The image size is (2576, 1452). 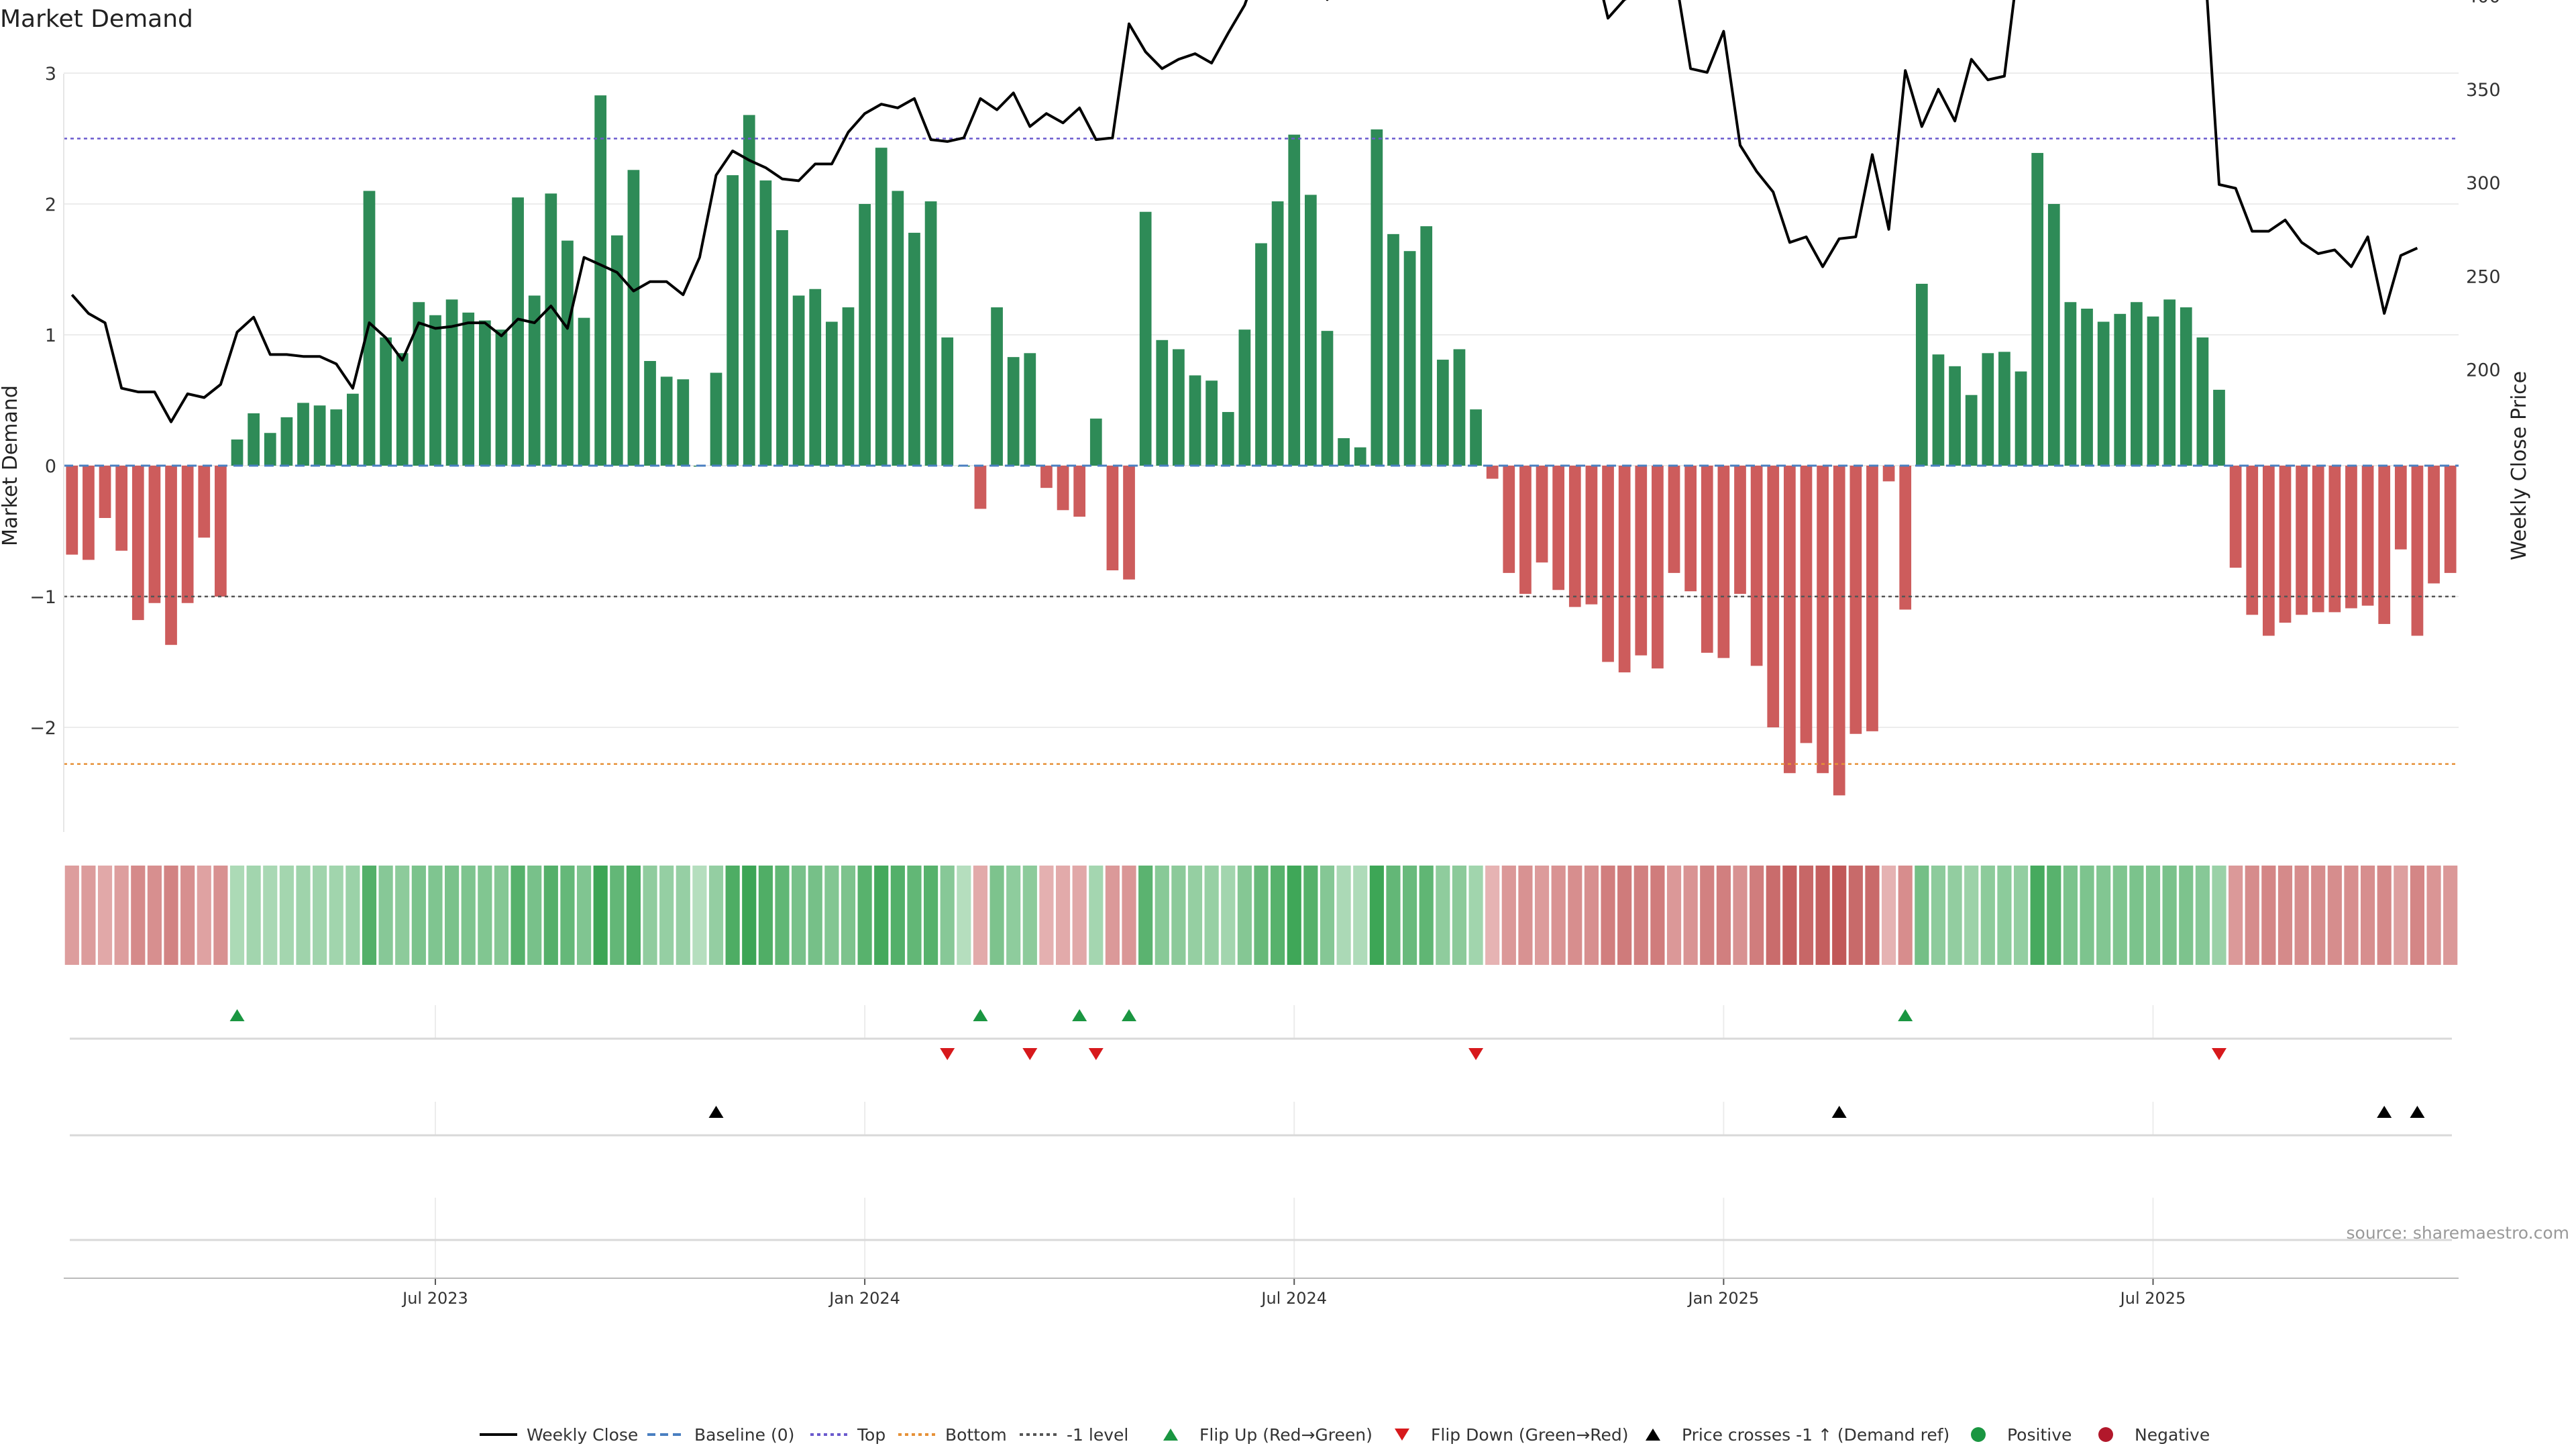 I want to click on y-tick-label: 3, so click(x=50, y=75).